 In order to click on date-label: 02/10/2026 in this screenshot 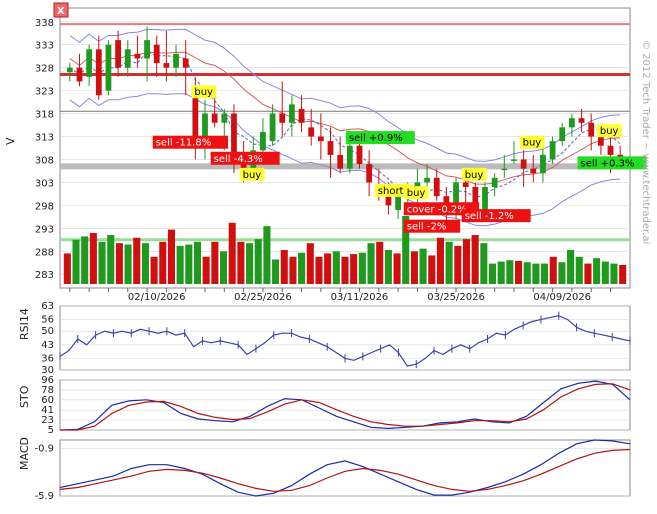, I will do `click(157, 297)`.